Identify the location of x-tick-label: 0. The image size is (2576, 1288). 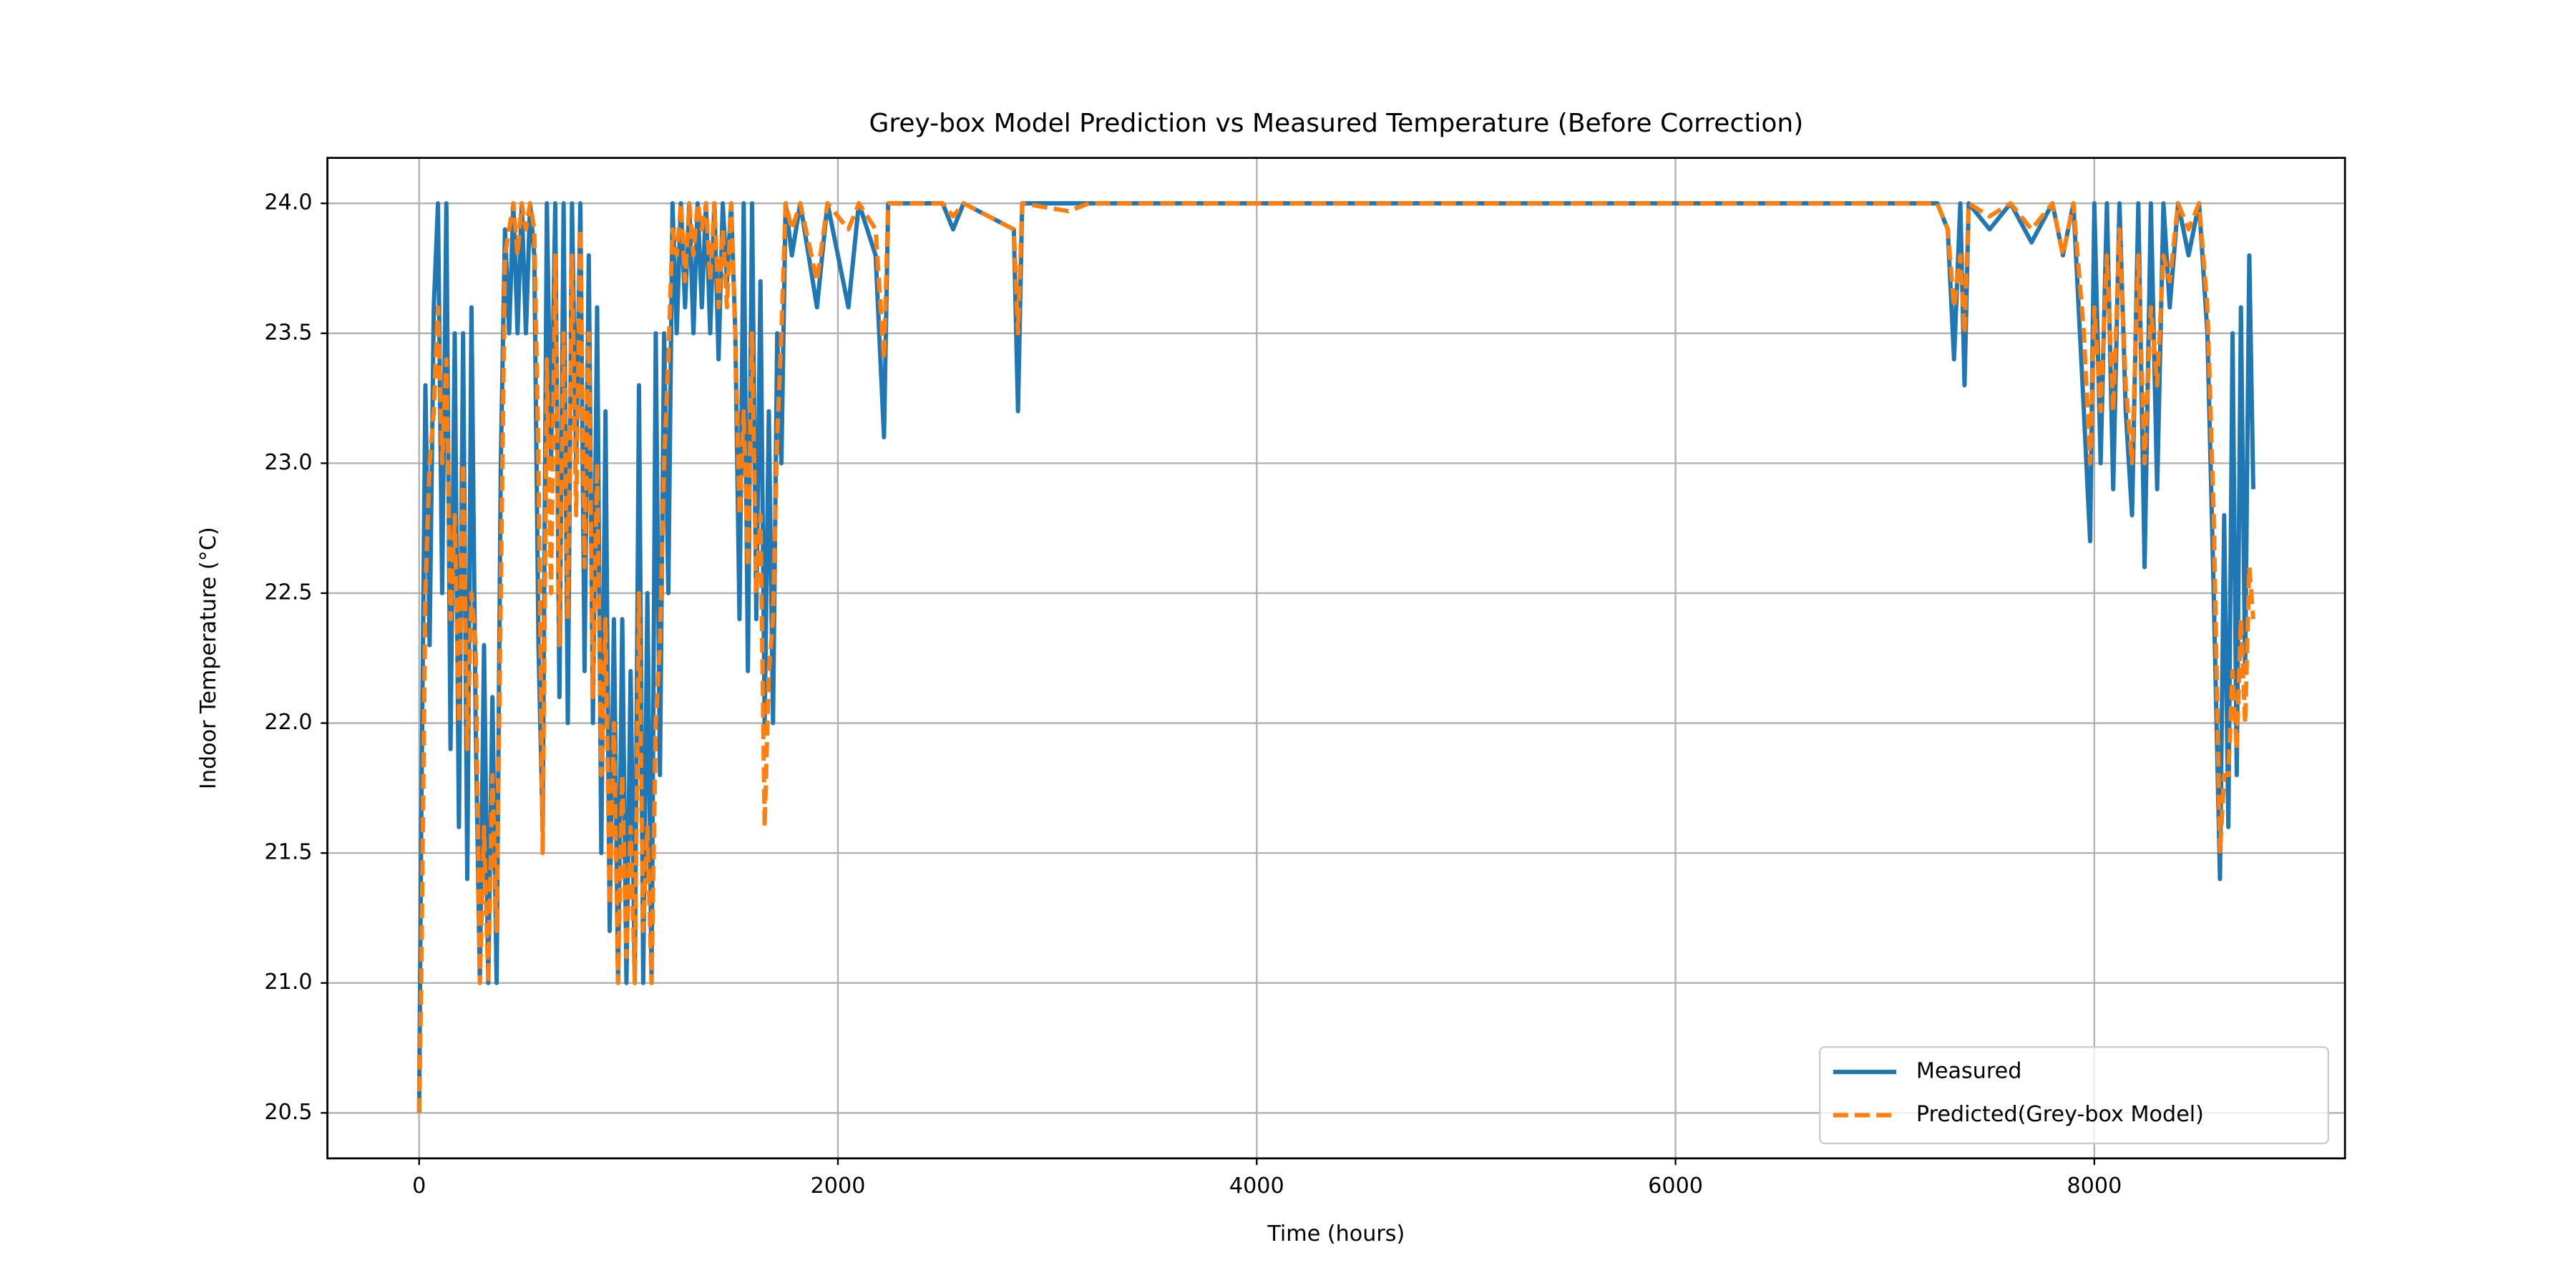
(419, 1186).